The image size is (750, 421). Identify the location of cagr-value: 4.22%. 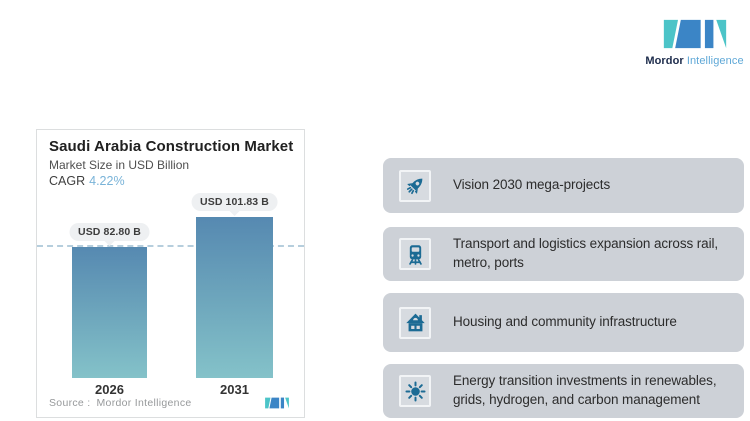
(107, 181).